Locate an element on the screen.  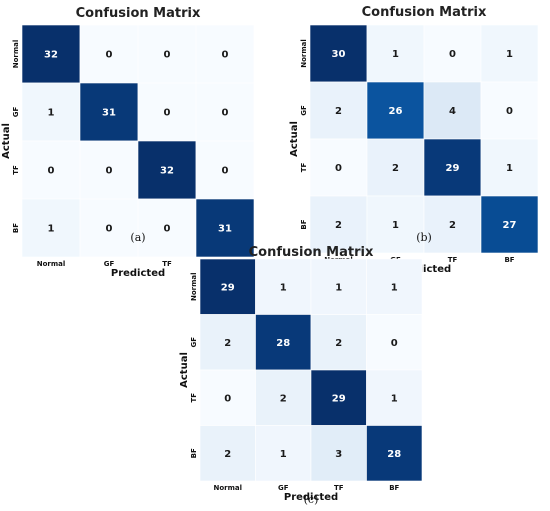
panel-caption: (b) is located at coordinates (424, 237).